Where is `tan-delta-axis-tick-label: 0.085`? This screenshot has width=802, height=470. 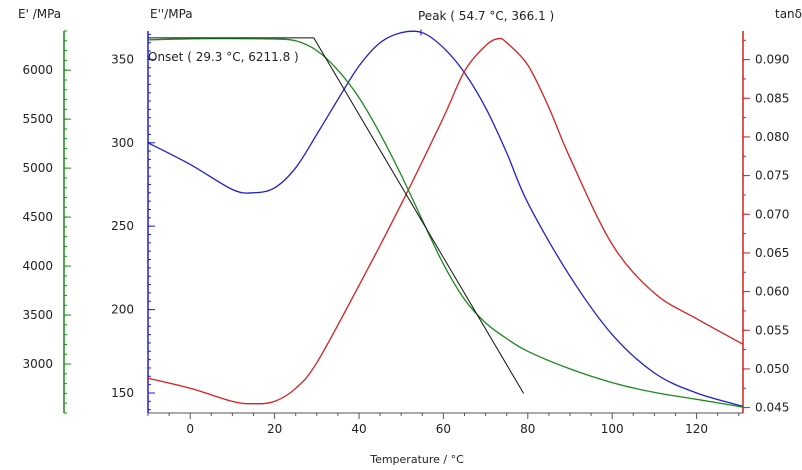 tan-delta-axis-tick-label: 0.085 is located at coordinates (772, 98).